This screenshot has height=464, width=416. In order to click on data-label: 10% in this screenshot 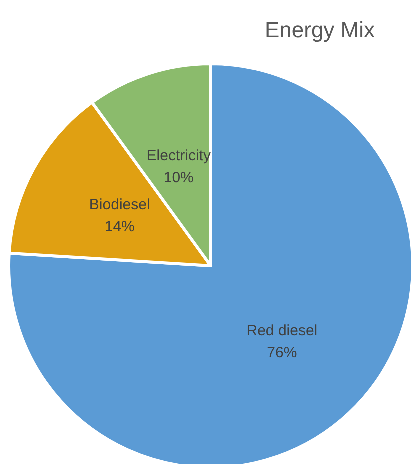, I will do `click(179, 178)`.